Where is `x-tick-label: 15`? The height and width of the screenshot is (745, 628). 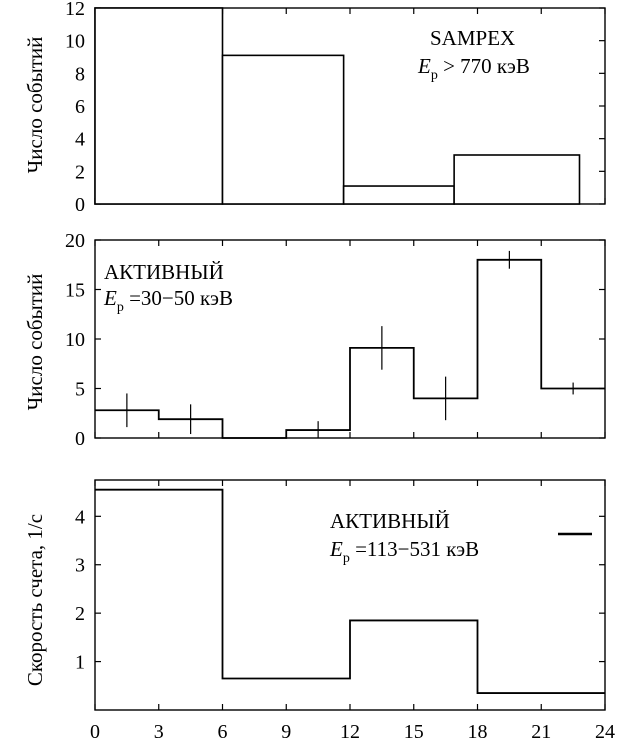 x-tick-label: 15 is located at coordinates (414, 732).